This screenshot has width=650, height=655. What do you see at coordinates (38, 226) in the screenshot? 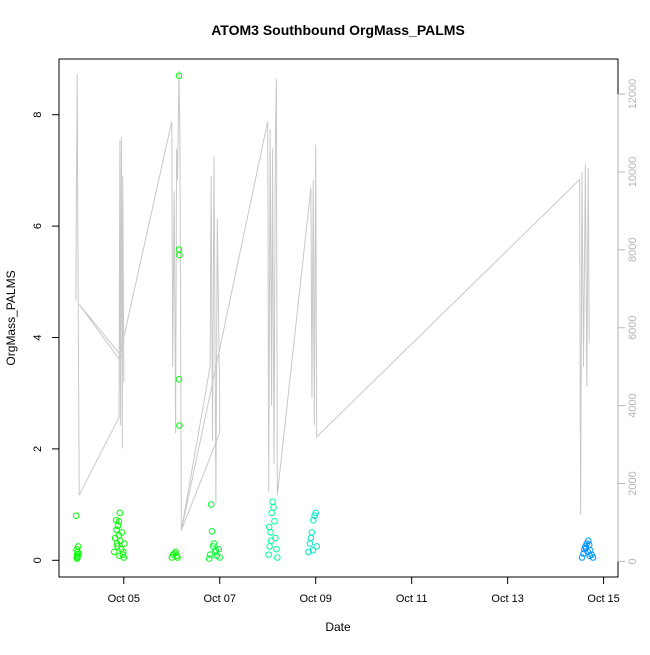
I see `y-tick-label: 6` at bounding box center [38, 226].